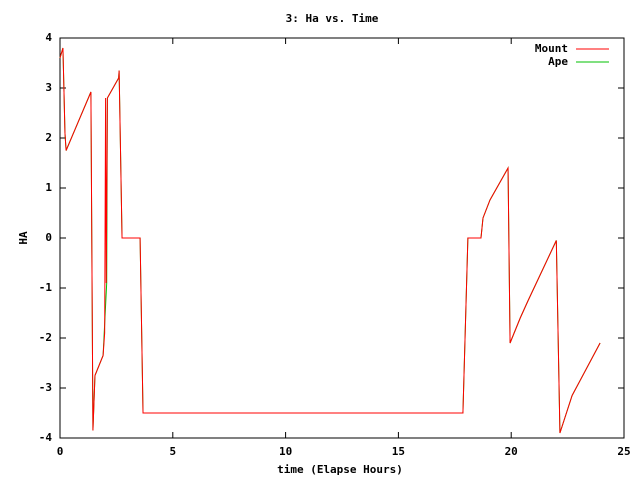  What do you see at coordinates (551, 48) in the screenshot?
I see `legend-label: Mount` at bounding box center [551, 48].